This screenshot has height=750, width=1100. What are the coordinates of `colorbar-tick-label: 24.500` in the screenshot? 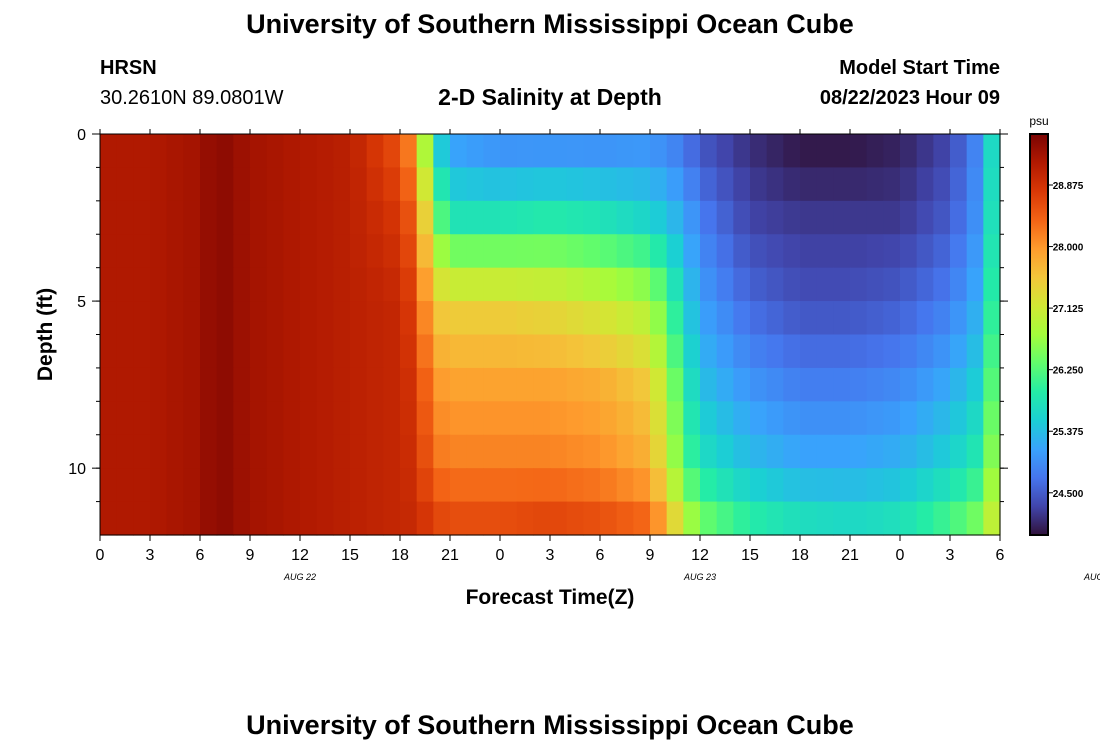 It's located at (1068, 494).